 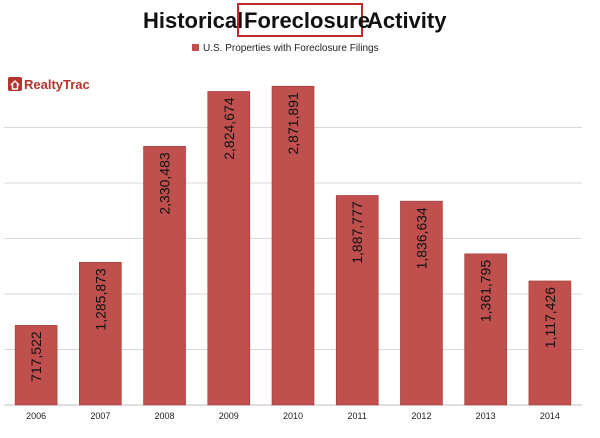 I want to click on data-label-2008: 2,330,483, so click(x=165, y=183).